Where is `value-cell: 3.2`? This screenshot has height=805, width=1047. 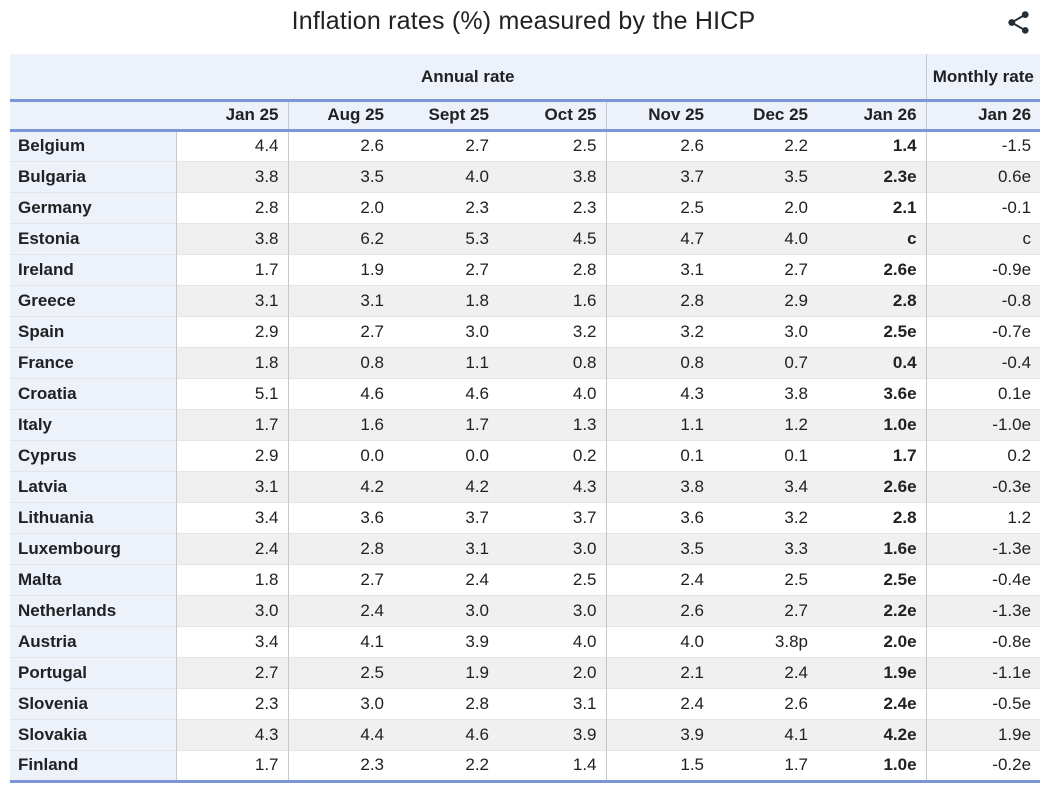 value-cell: 3.2 is located at coordinates (765, 517).